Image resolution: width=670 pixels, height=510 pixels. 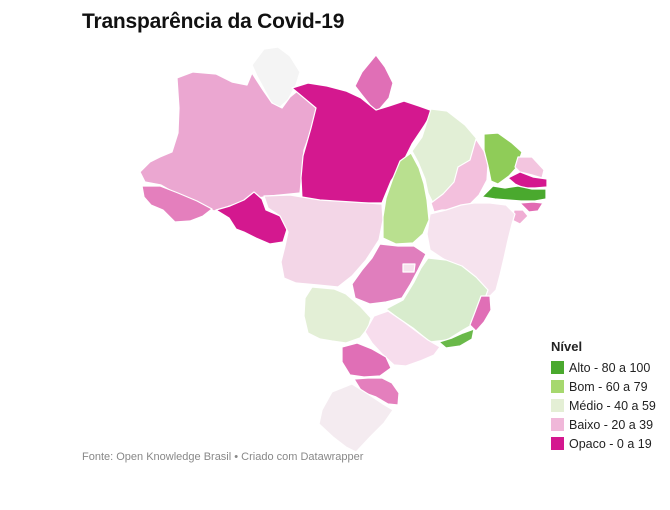 I want to click on legend-label: Opaco - 0 a 19, so click(x=610, y=443).